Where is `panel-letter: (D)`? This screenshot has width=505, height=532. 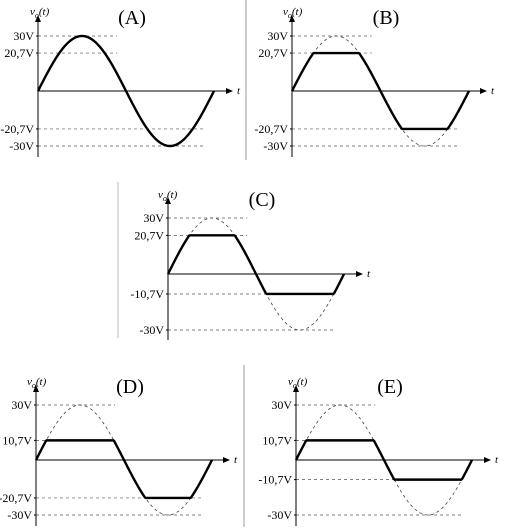
panel-letter: (D) is located at coordinates (130, 387).